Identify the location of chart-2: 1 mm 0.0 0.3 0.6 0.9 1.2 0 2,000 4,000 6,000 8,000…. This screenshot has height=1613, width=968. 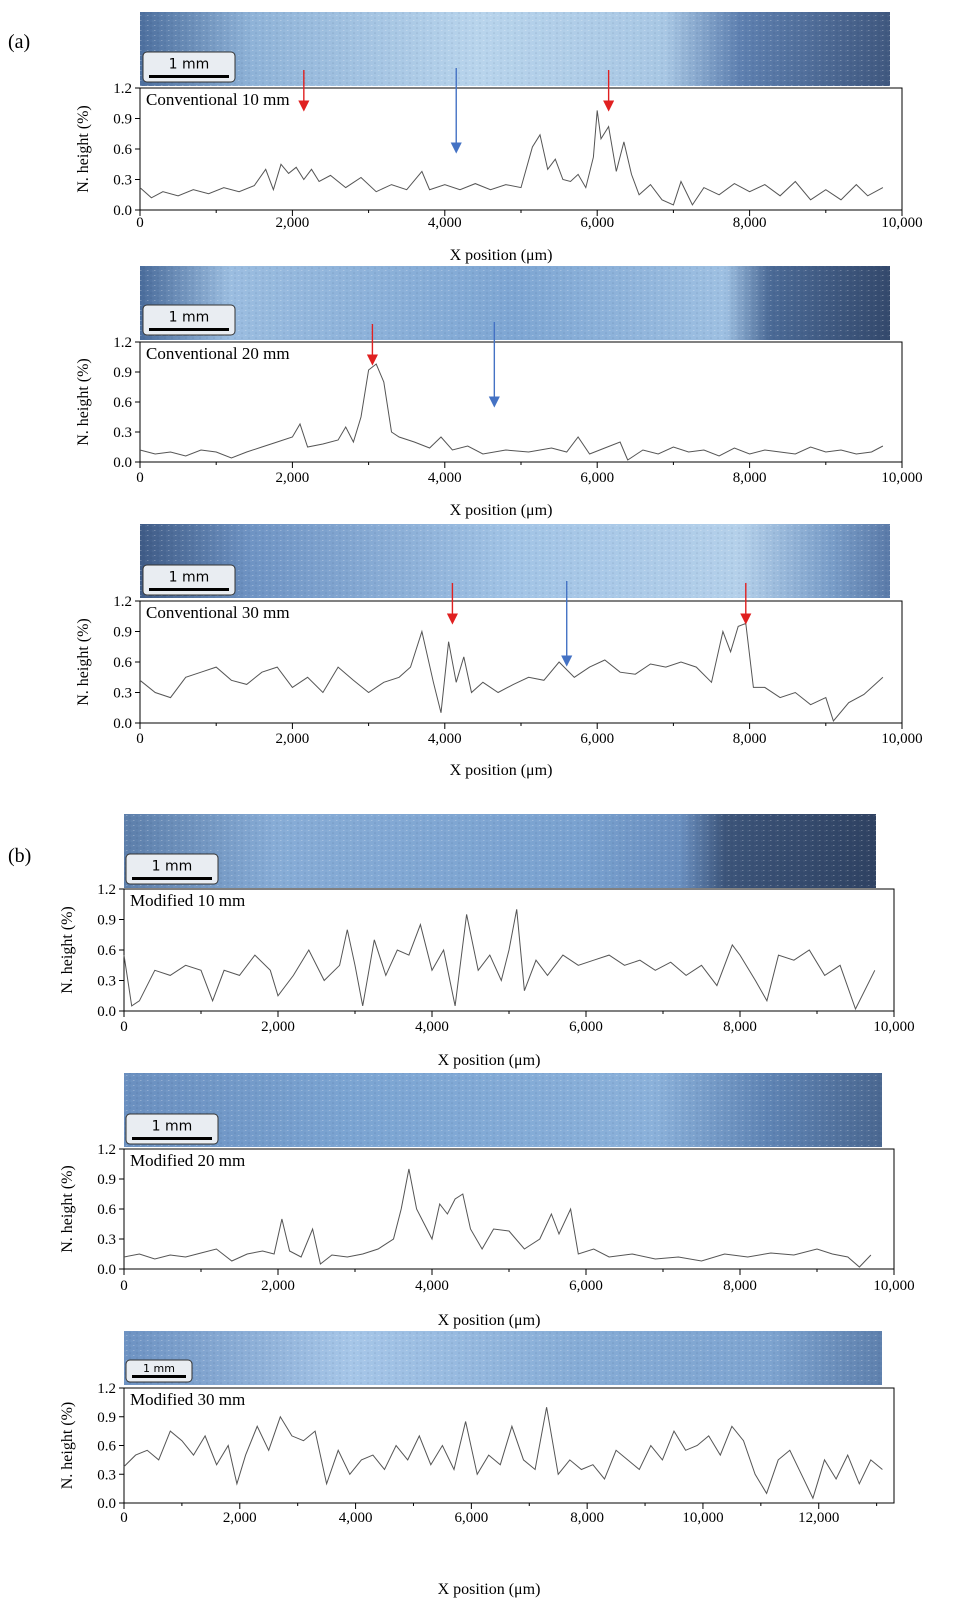
(499, 392).